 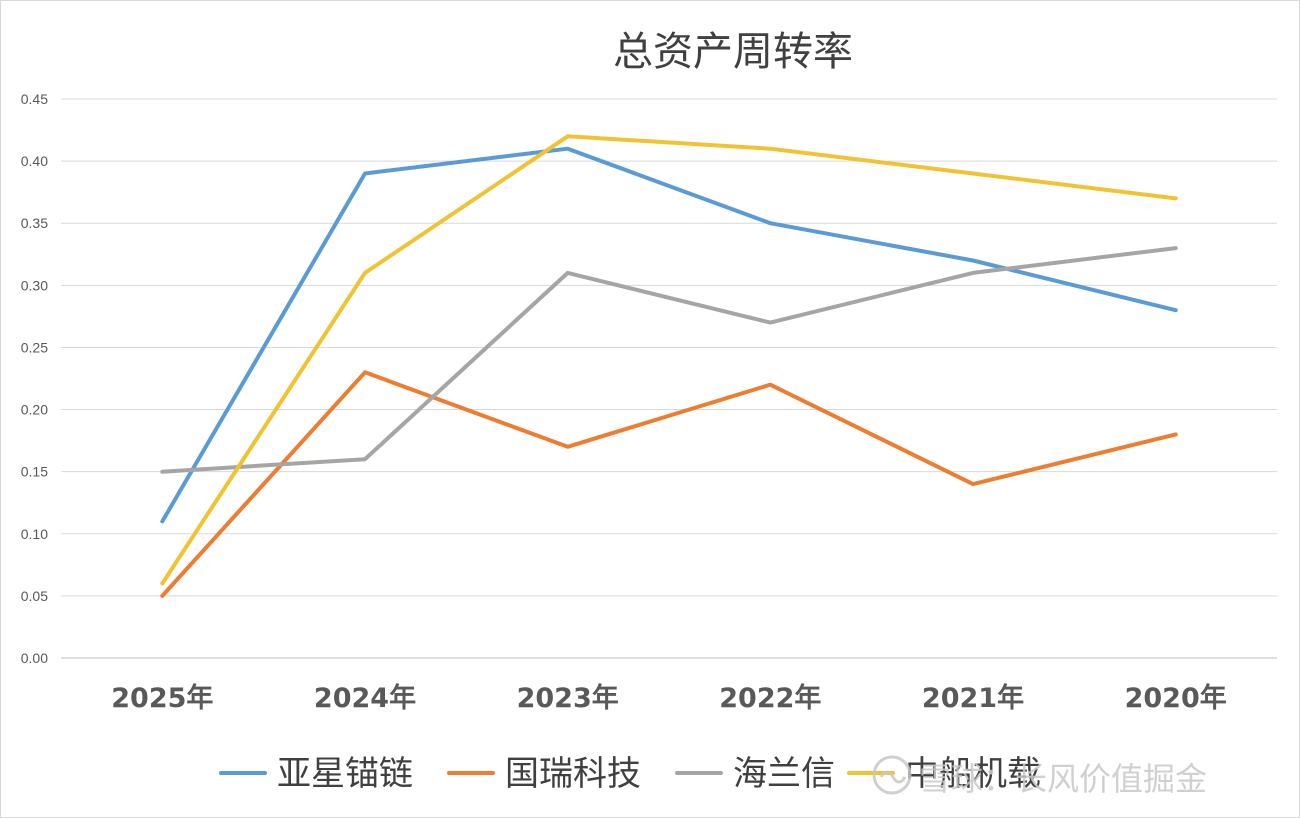 What do you see at coordinates (973, 698) in the screenshot?
I see `x-tick-label: 2021年` at bounding box center [973, 698].